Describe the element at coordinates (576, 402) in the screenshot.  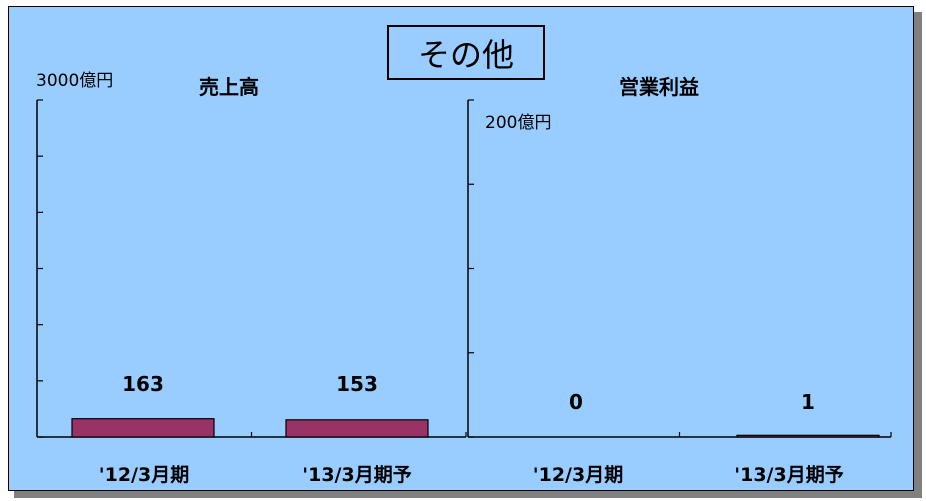
I see `profit-data-label: 0` at that location.